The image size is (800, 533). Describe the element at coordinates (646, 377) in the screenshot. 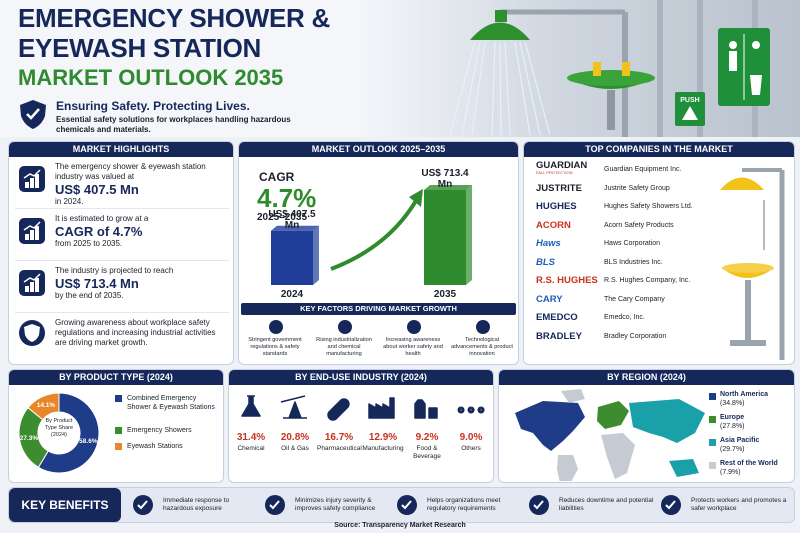

I see `panel-title: BY REGION (2024)` at that location.